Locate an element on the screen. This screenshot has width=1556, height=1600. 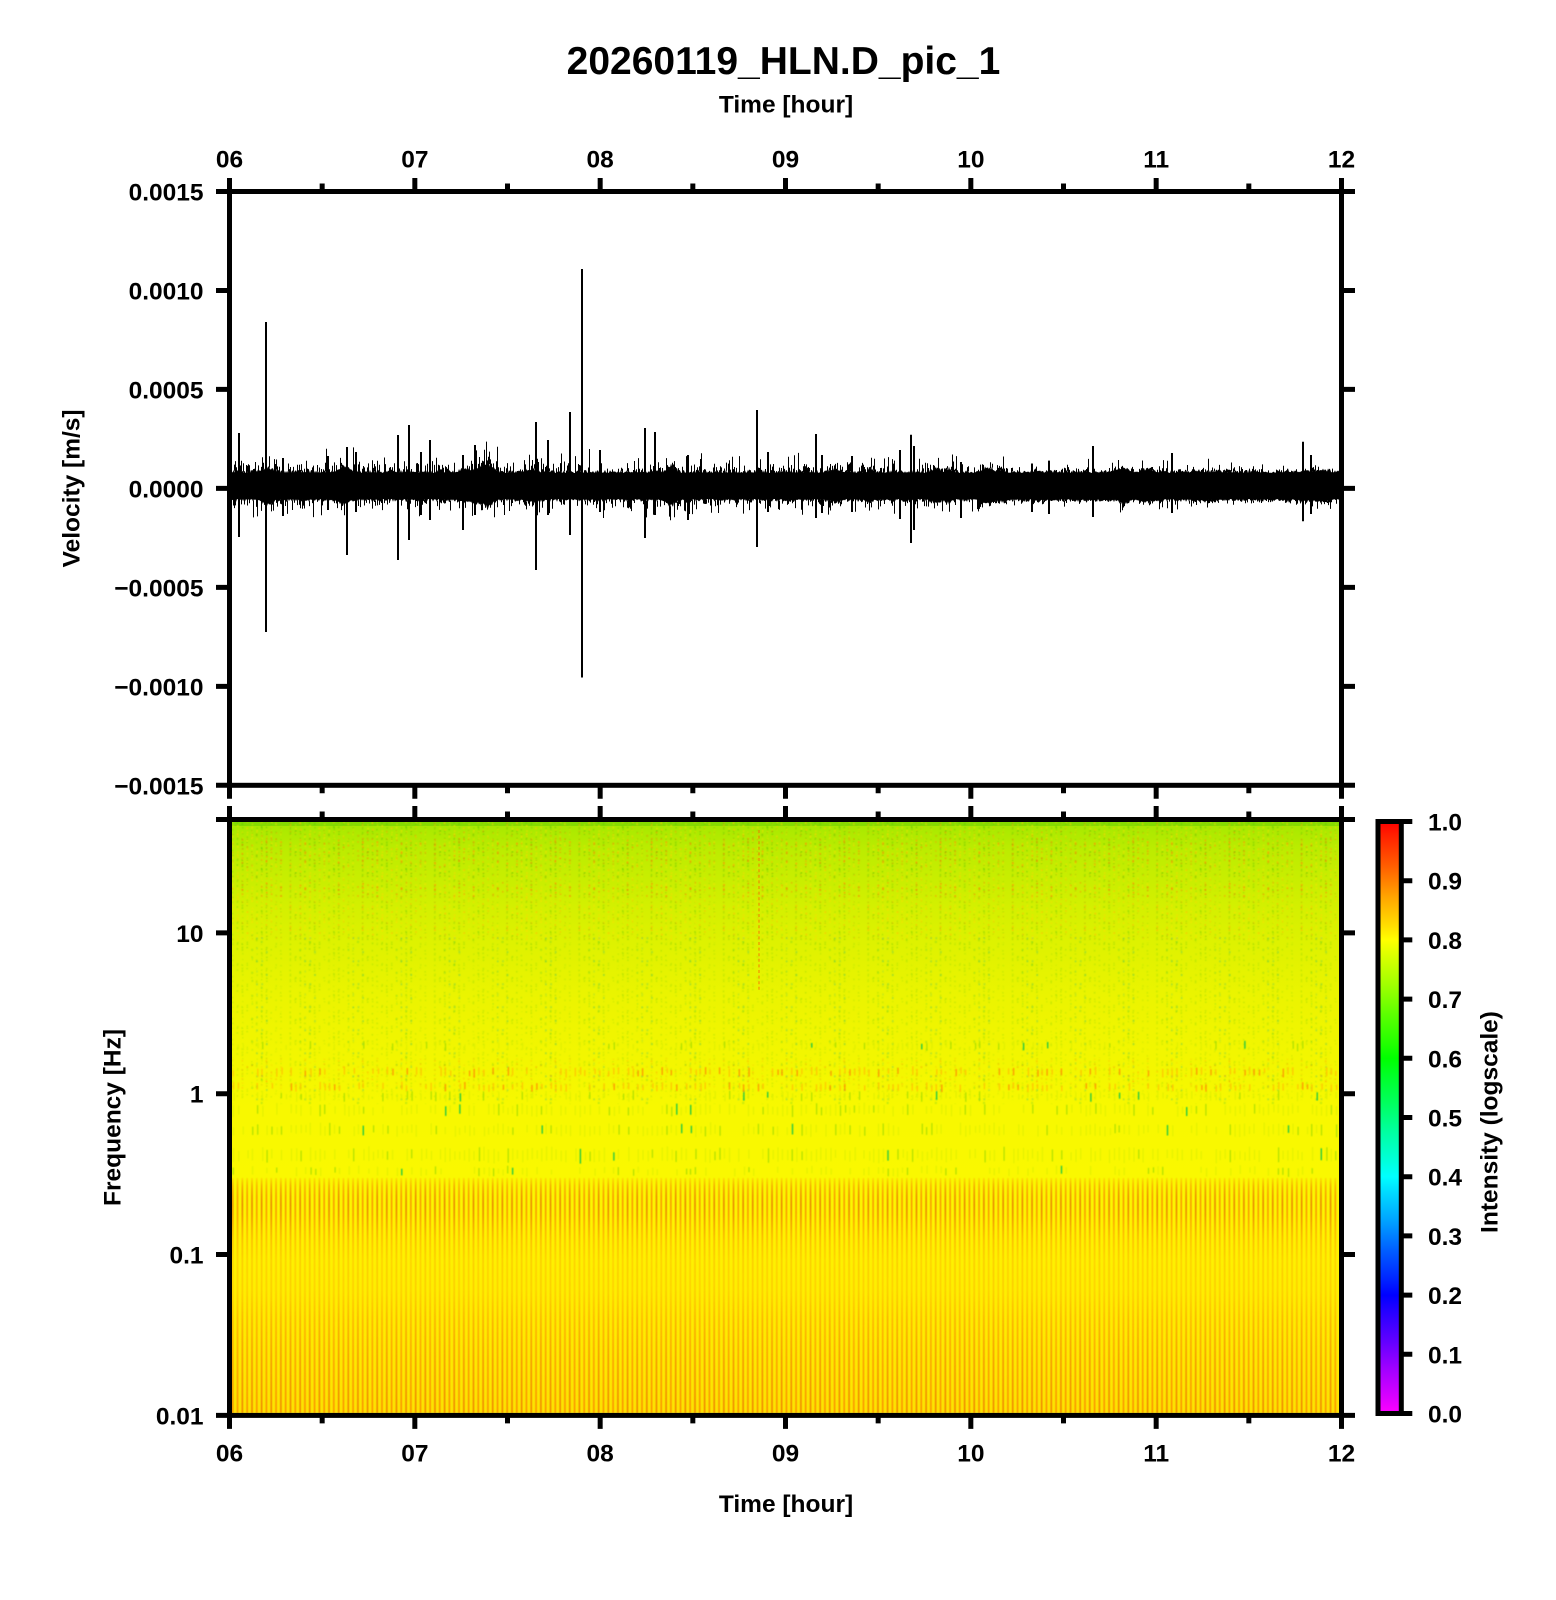
svg-text: 0.7 is located at coordinates (1445, 1000).